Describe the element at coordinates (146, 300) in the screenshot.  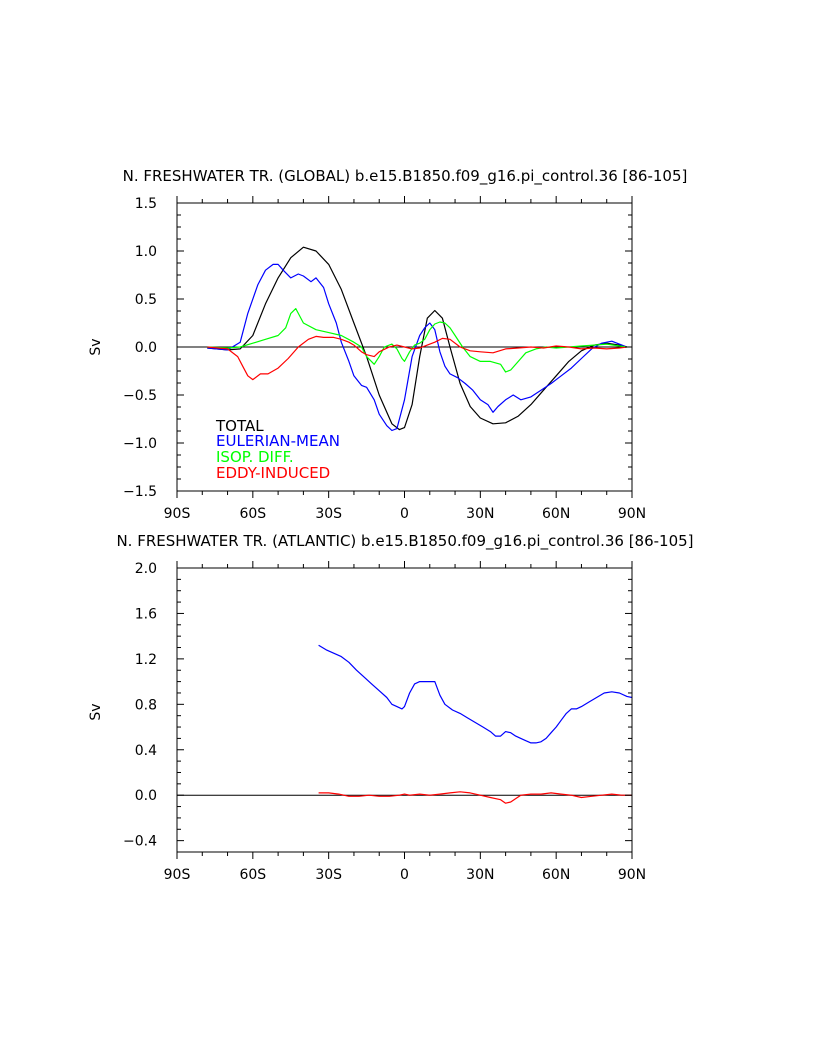
I see `y-tick-label: 0.5` at that location.